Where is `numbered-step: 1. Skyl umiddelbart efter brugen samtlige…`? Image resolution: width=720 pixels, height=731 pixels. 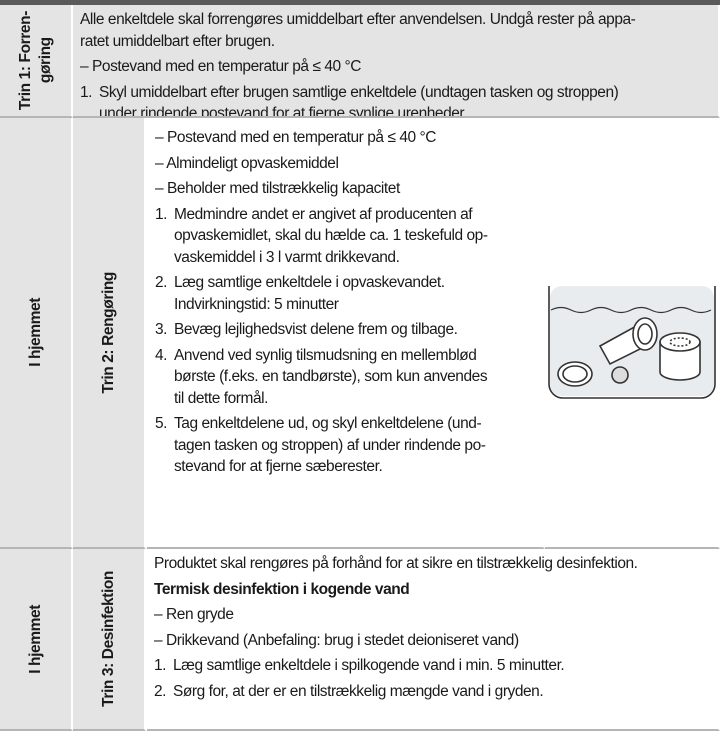 numbered-step: 1. Skyl umiddelbart efter brugen samtlige… is located at coordinates (397, 100).